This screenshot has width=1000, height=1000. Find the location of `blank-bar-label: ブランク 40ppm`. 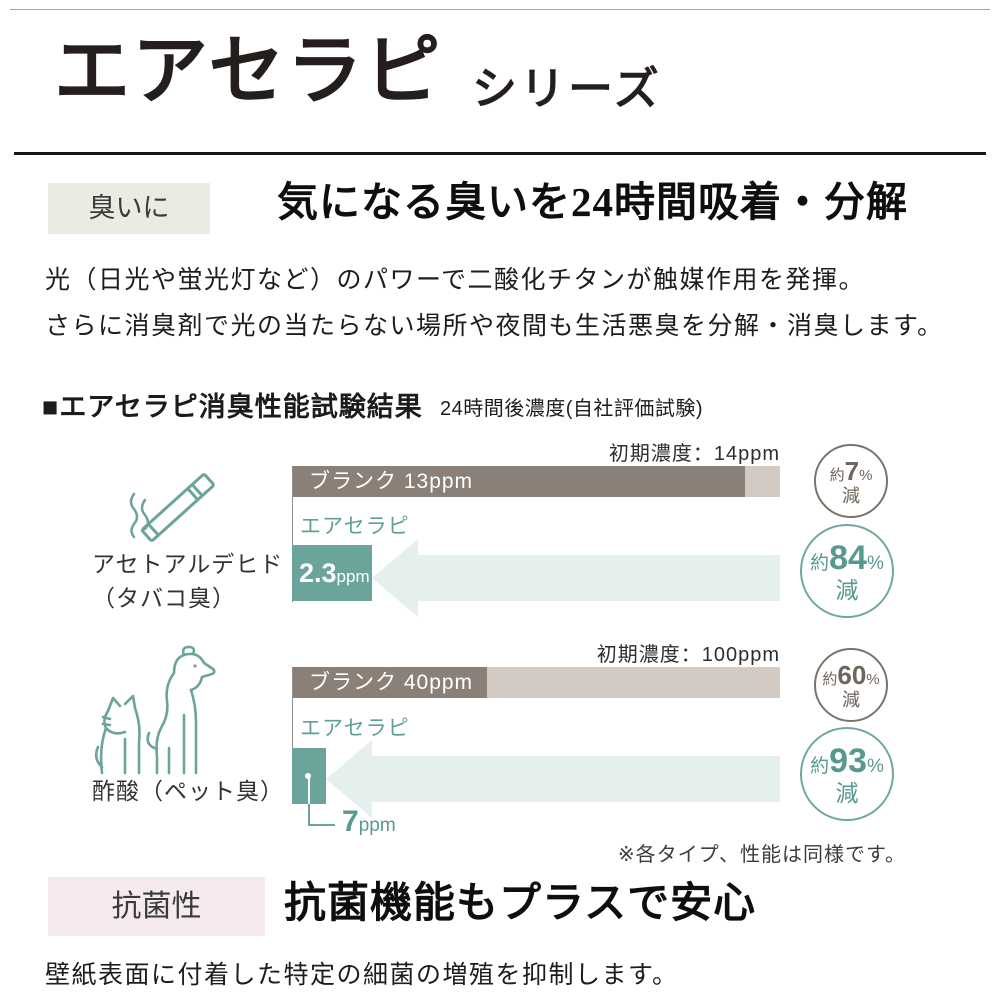

blank-bar-label: ブランク 40ppm is located at coordinates (391, 682).